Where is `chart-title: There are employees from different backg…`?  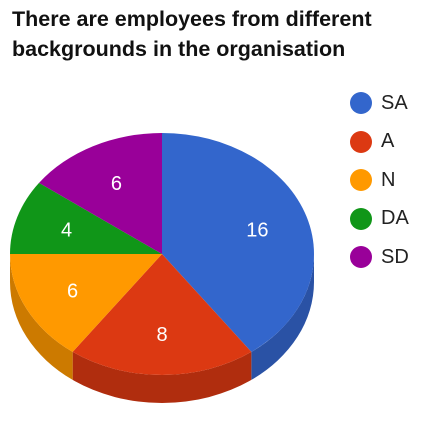
chart-title: There are employees from different backg… is located at coordinates (212, 34).